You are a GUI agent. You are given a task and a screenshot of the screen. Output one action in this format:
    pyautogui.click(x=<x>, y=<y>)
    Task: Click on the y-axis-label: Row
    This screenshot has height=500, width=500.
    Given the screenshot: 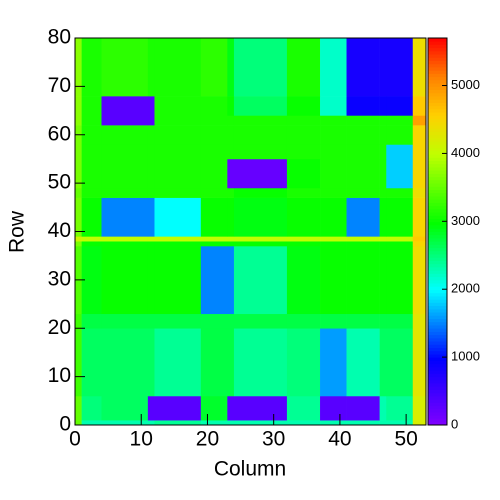 What is the action you would take?
    pyautogui.click(x=17, y=231)
    